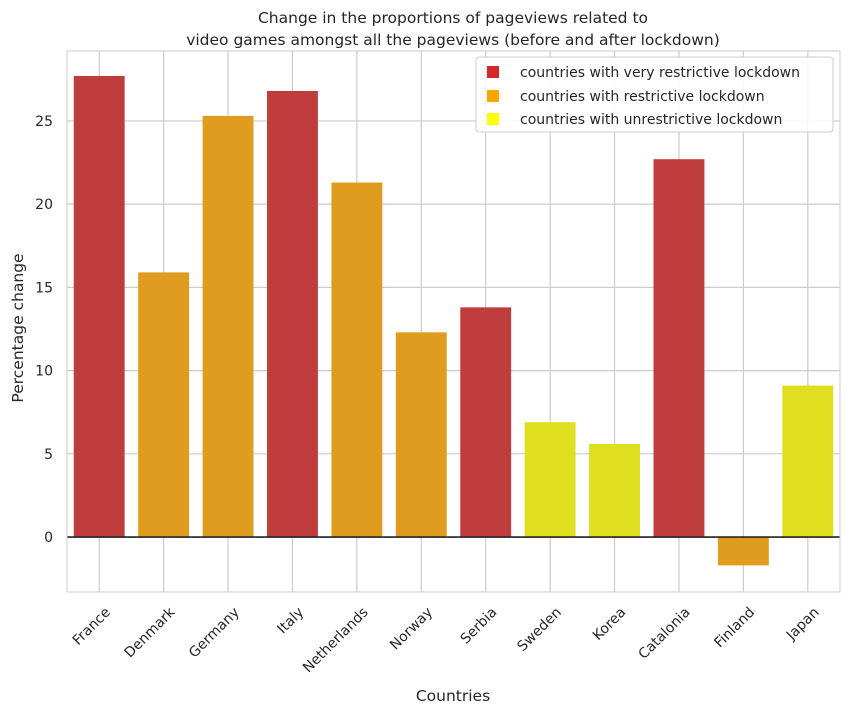 Image resolution: width=851 pixels, height=715 pixels. I want to click on x-tick-label-italy: Italy, so click(290, 620).